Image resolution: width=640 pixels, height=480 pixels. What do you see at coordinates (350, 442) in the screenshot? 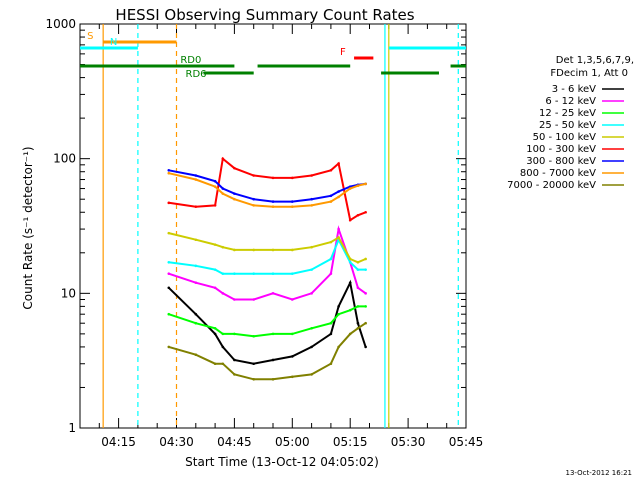
I see `x-tick-label: 05:15` at bounding box center [350, 442].